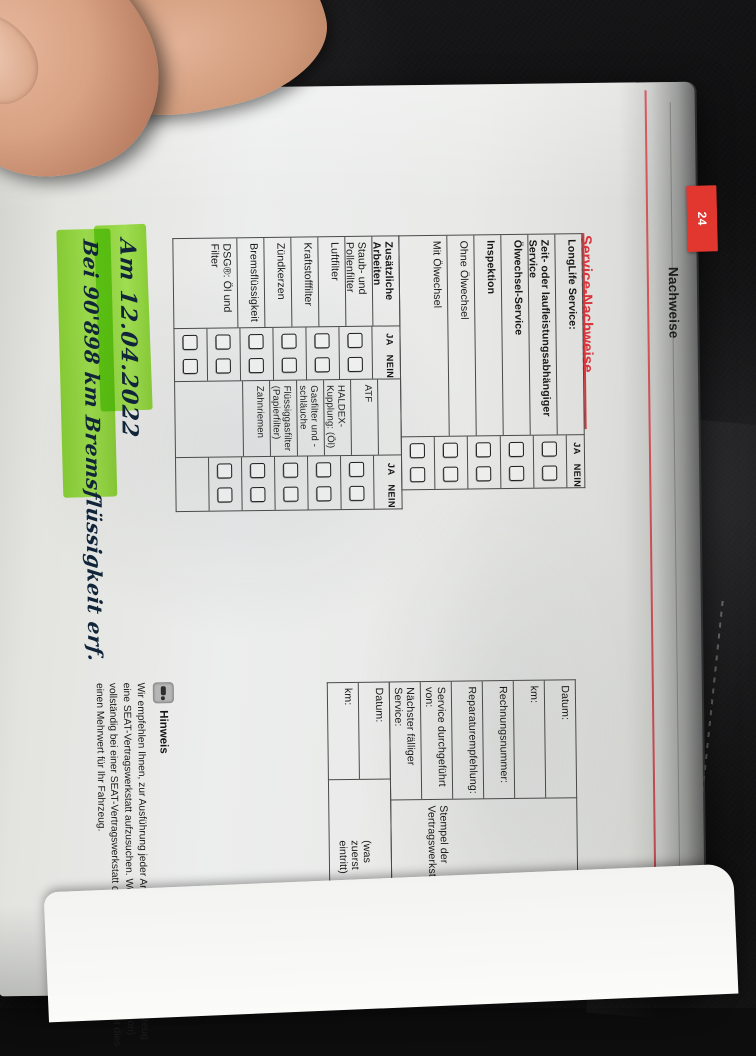 The image size is (756, 1056). I want to click on page-red-rule, so click(651, 530).